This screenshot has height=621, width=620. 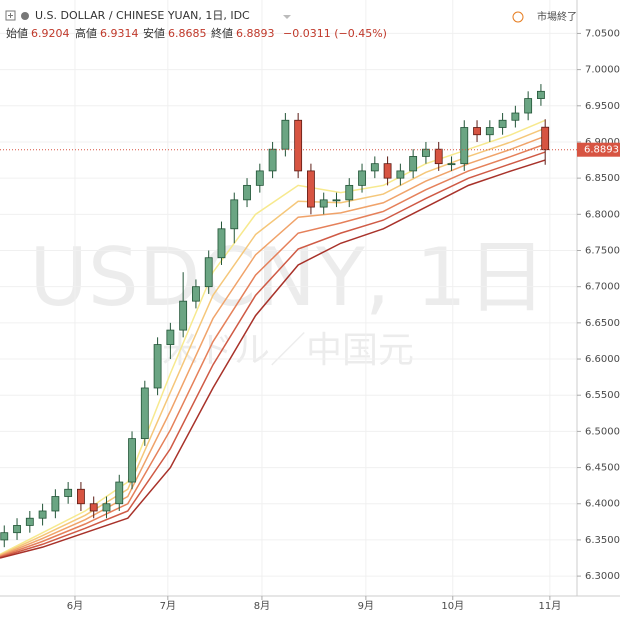 What do you see at coordinates (222, 33) in the screenshot?
I see `close-label: 終値` at bounding box center [222, 33].